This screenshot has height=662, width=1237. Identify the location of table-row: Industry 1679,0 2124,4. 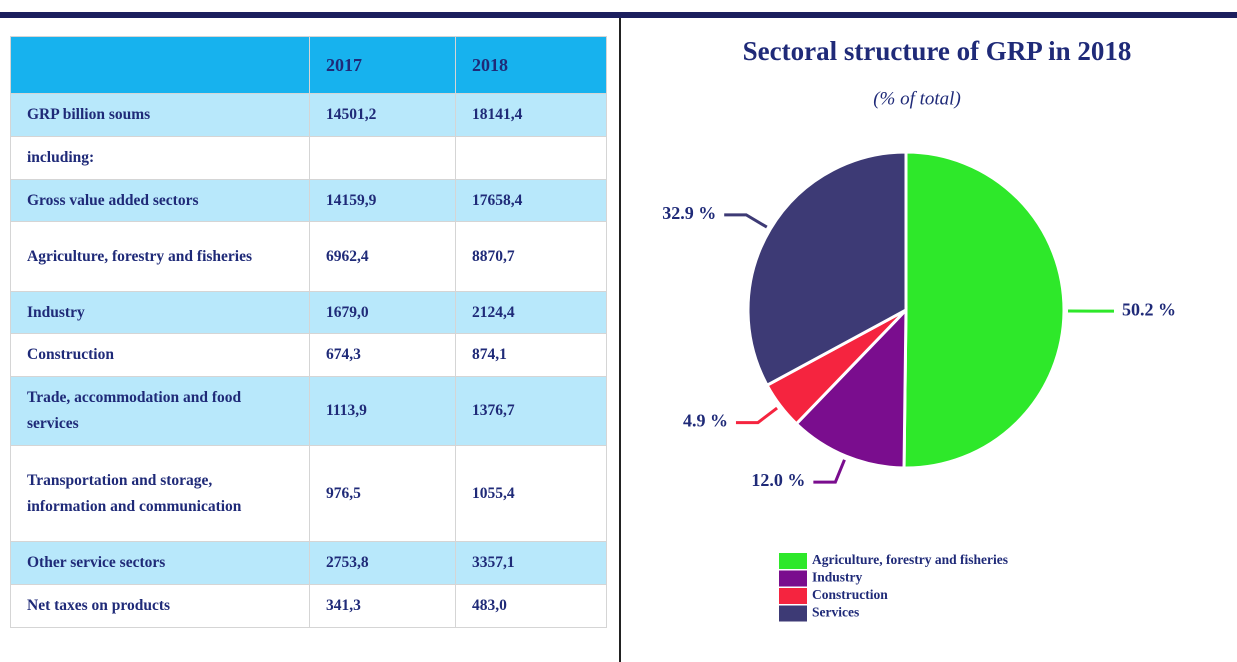
(308, 312).